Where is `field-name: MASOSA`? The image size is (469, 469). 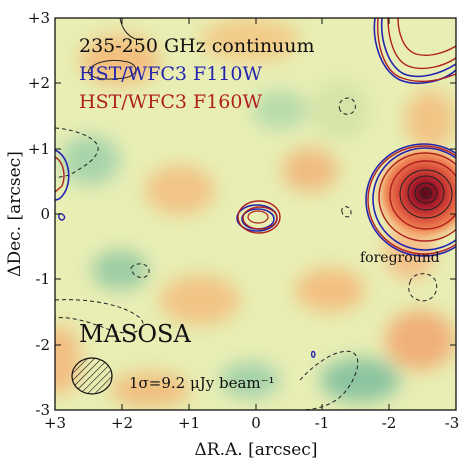
field-name: MASOSA is located at coordinates (135, 334).